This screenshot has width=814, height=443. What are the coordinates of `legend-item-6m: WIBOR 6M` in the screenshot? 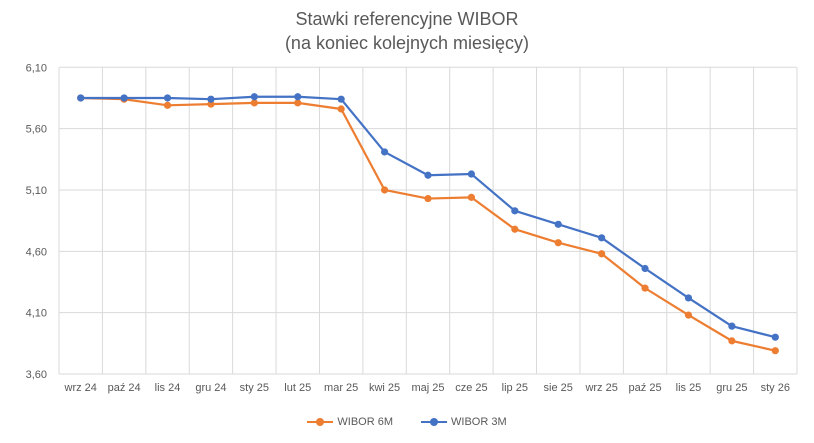 It's located at (350, 422).